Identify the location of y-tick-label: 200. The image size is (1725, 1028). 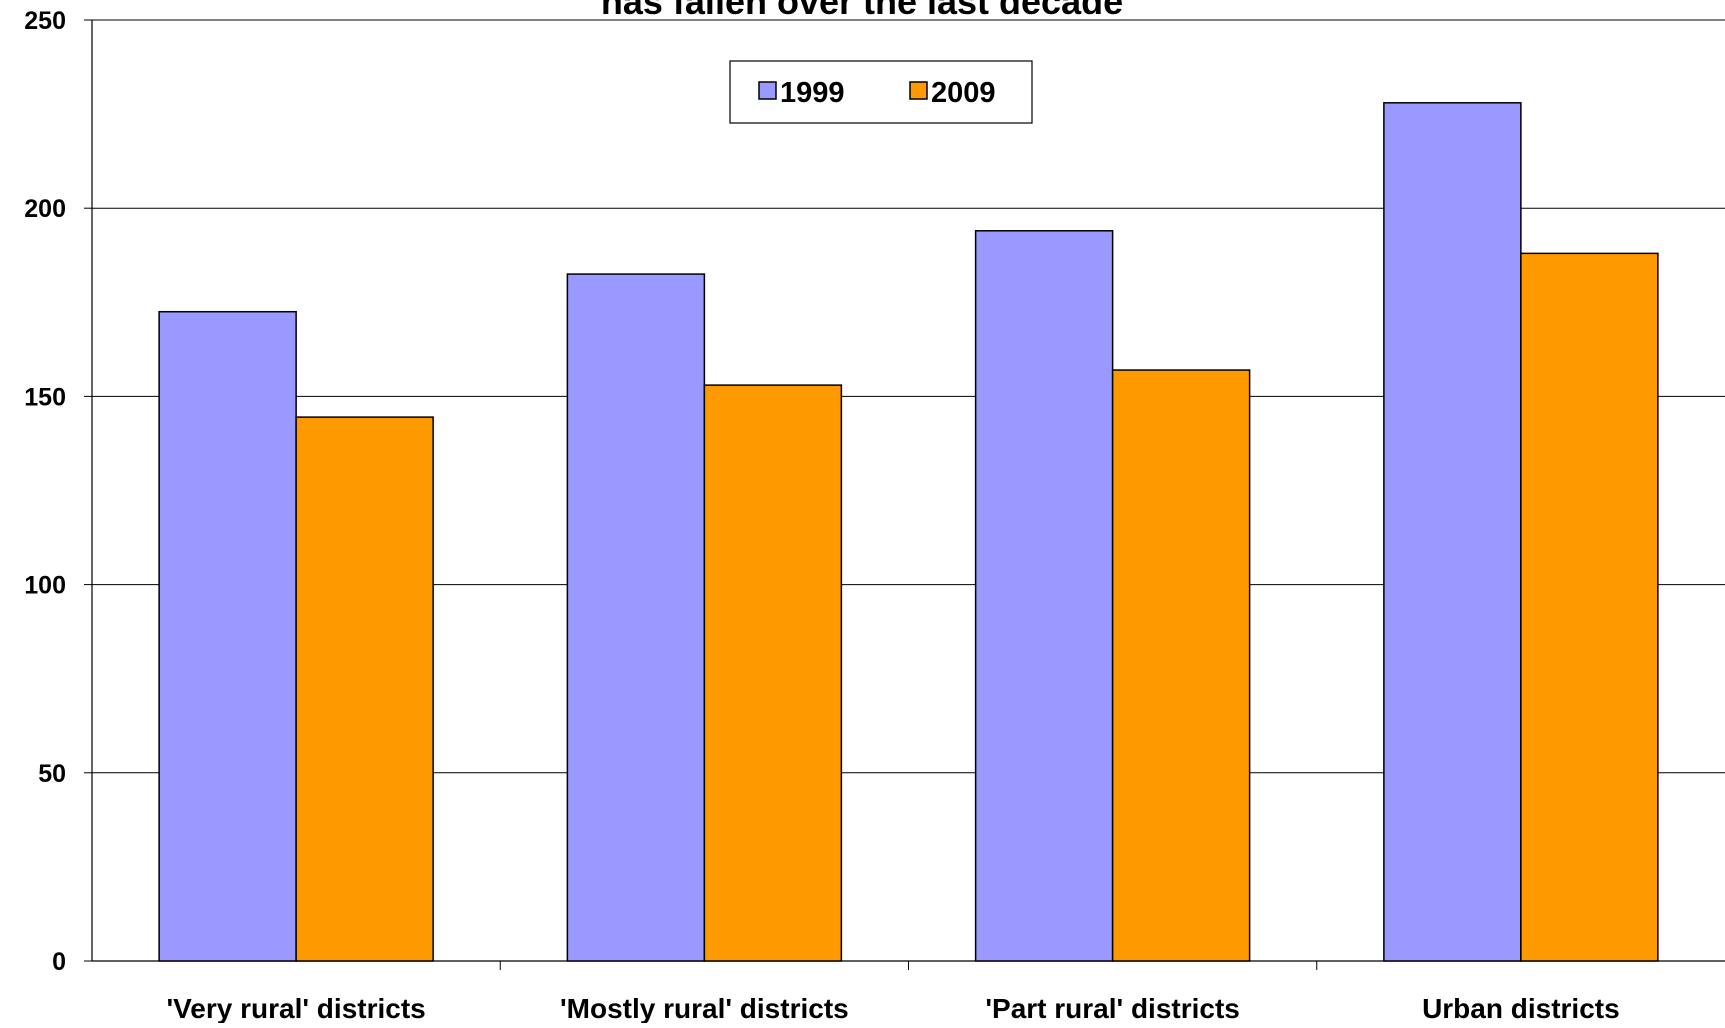
(45, 209).